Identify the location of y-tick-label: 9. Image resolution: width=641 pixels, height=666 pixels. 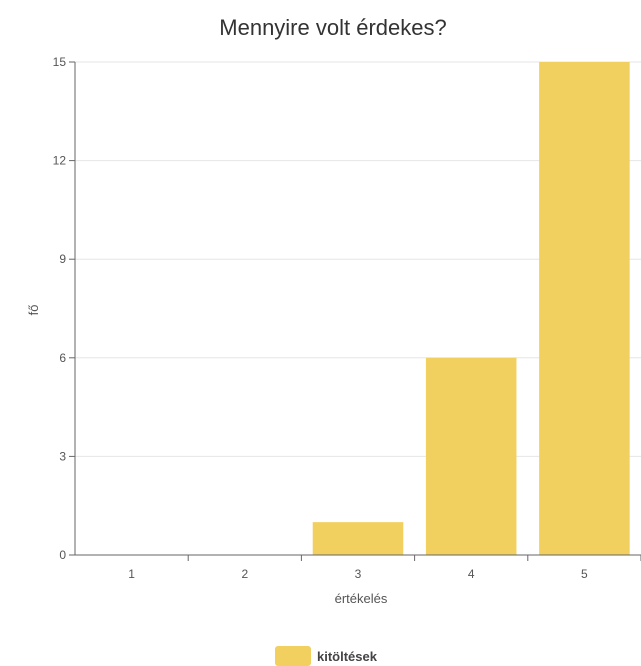
(62, 259).